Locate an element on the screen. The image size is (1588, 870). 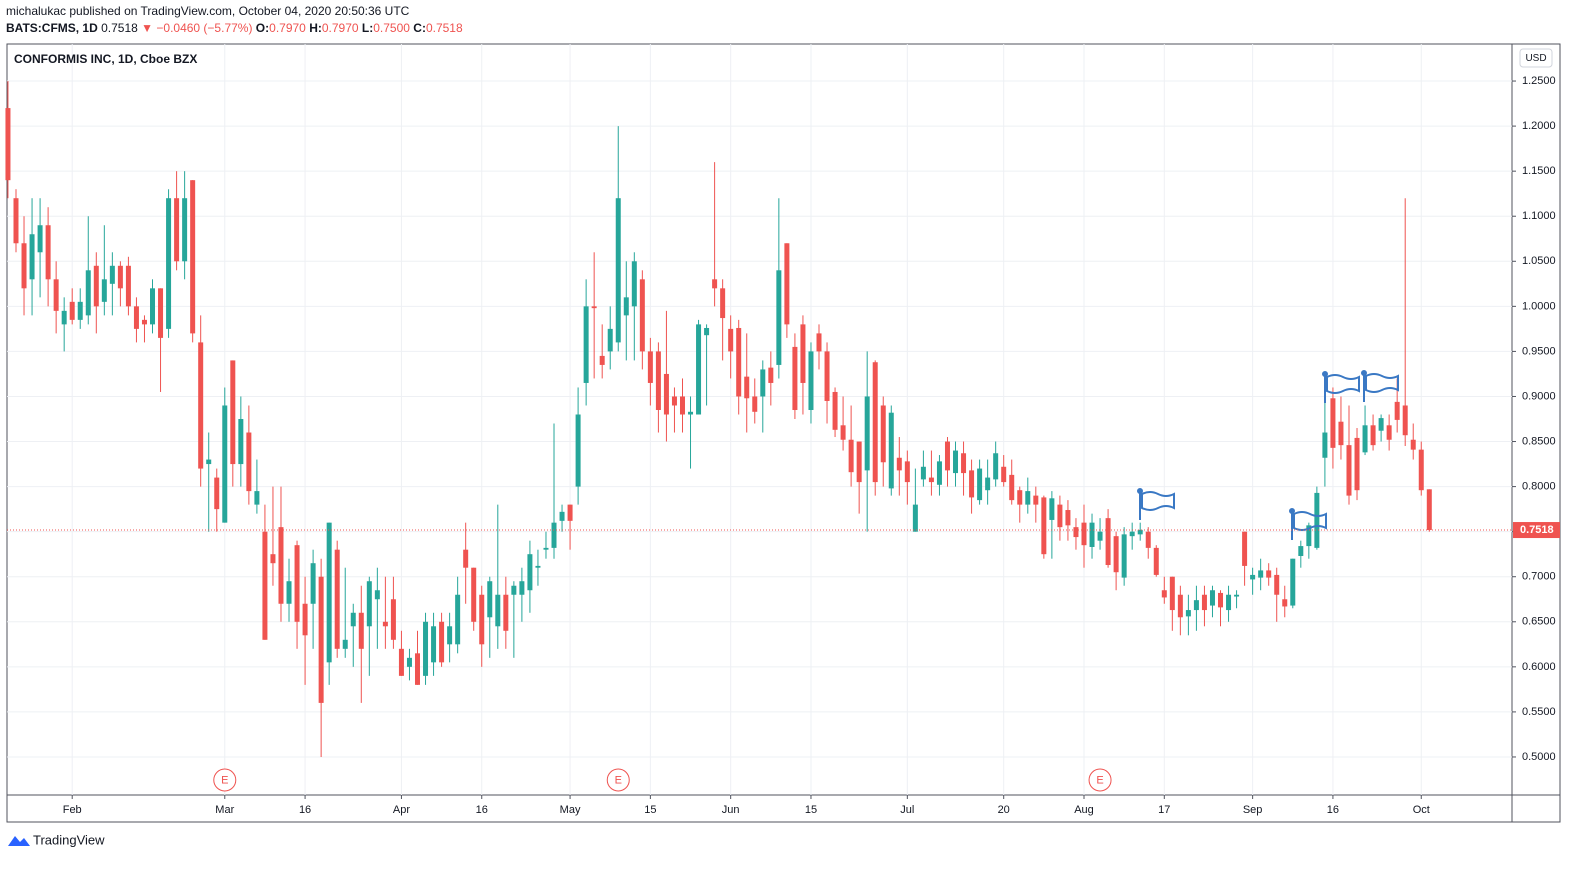
y-tick-label: 0.8500 is located at coordinates (1539, 441).